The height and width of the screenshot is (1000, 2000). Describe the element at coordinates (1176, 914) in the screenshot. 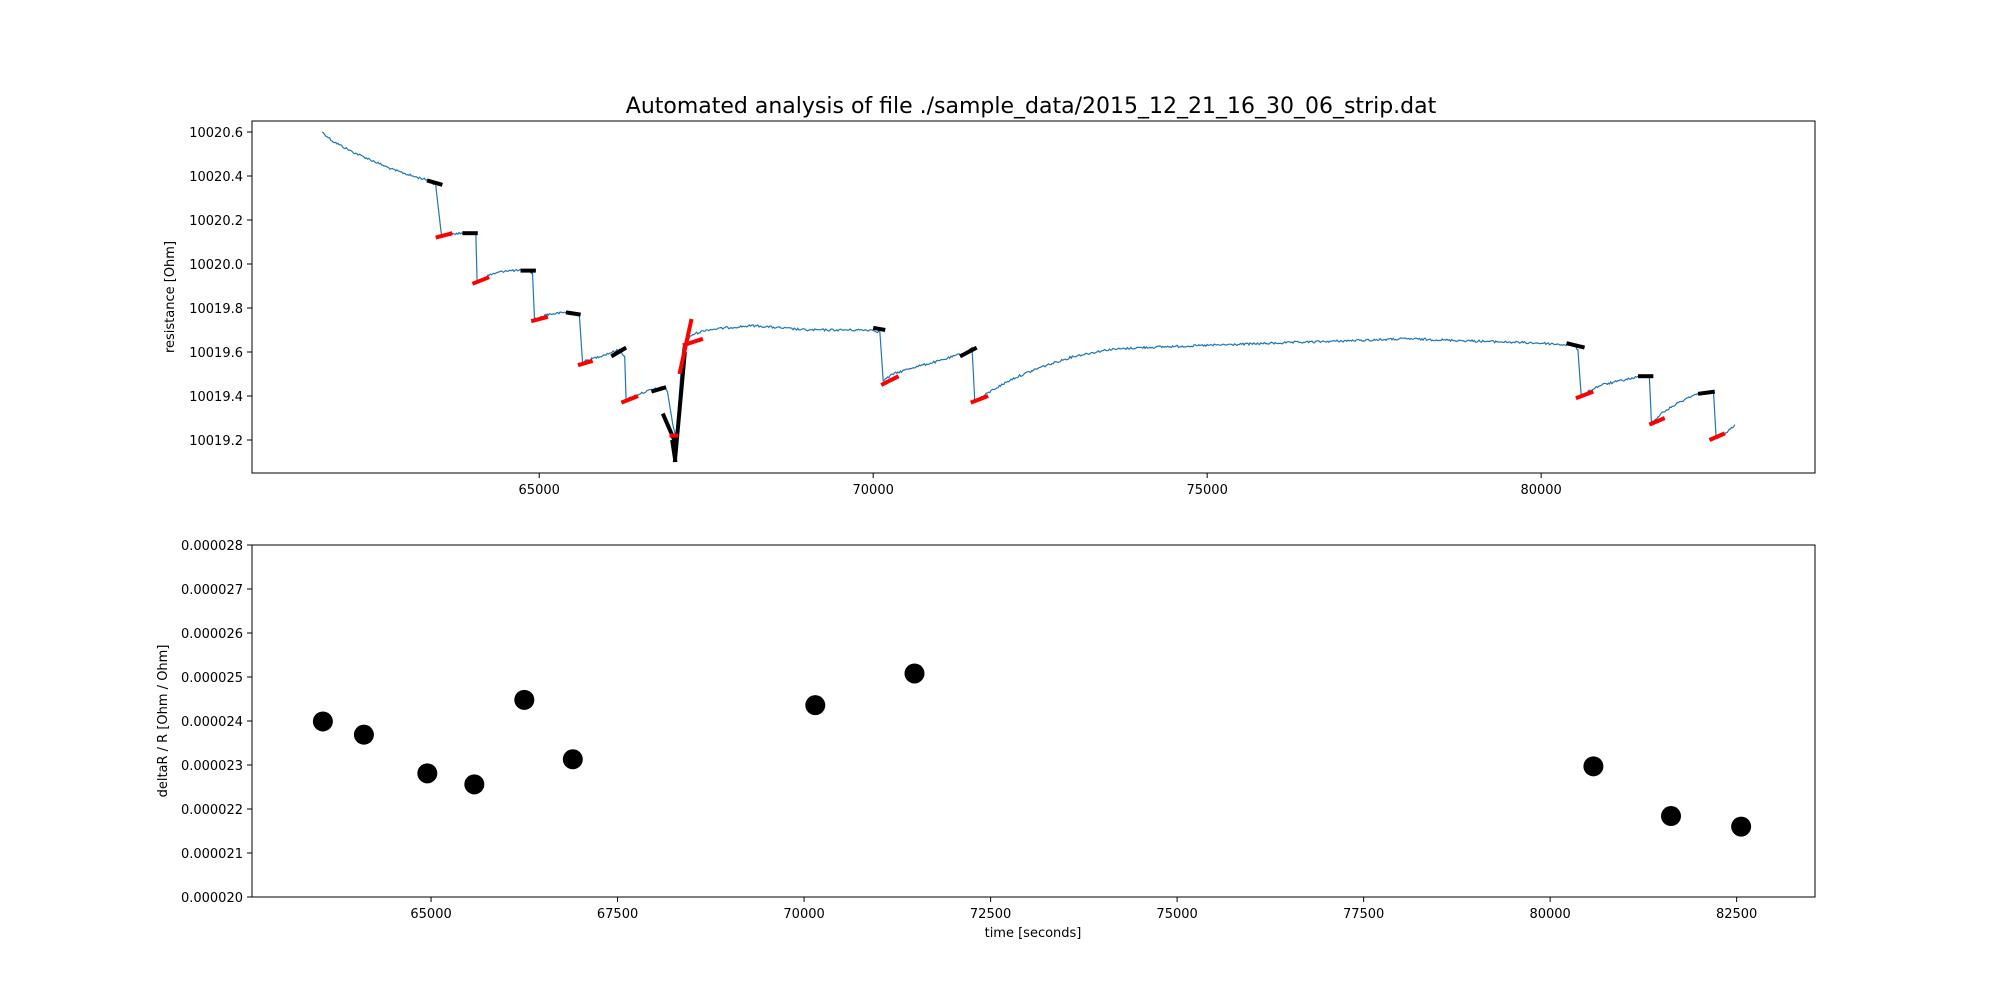

I see `bottom-x-tick-label: 75000` at that location.